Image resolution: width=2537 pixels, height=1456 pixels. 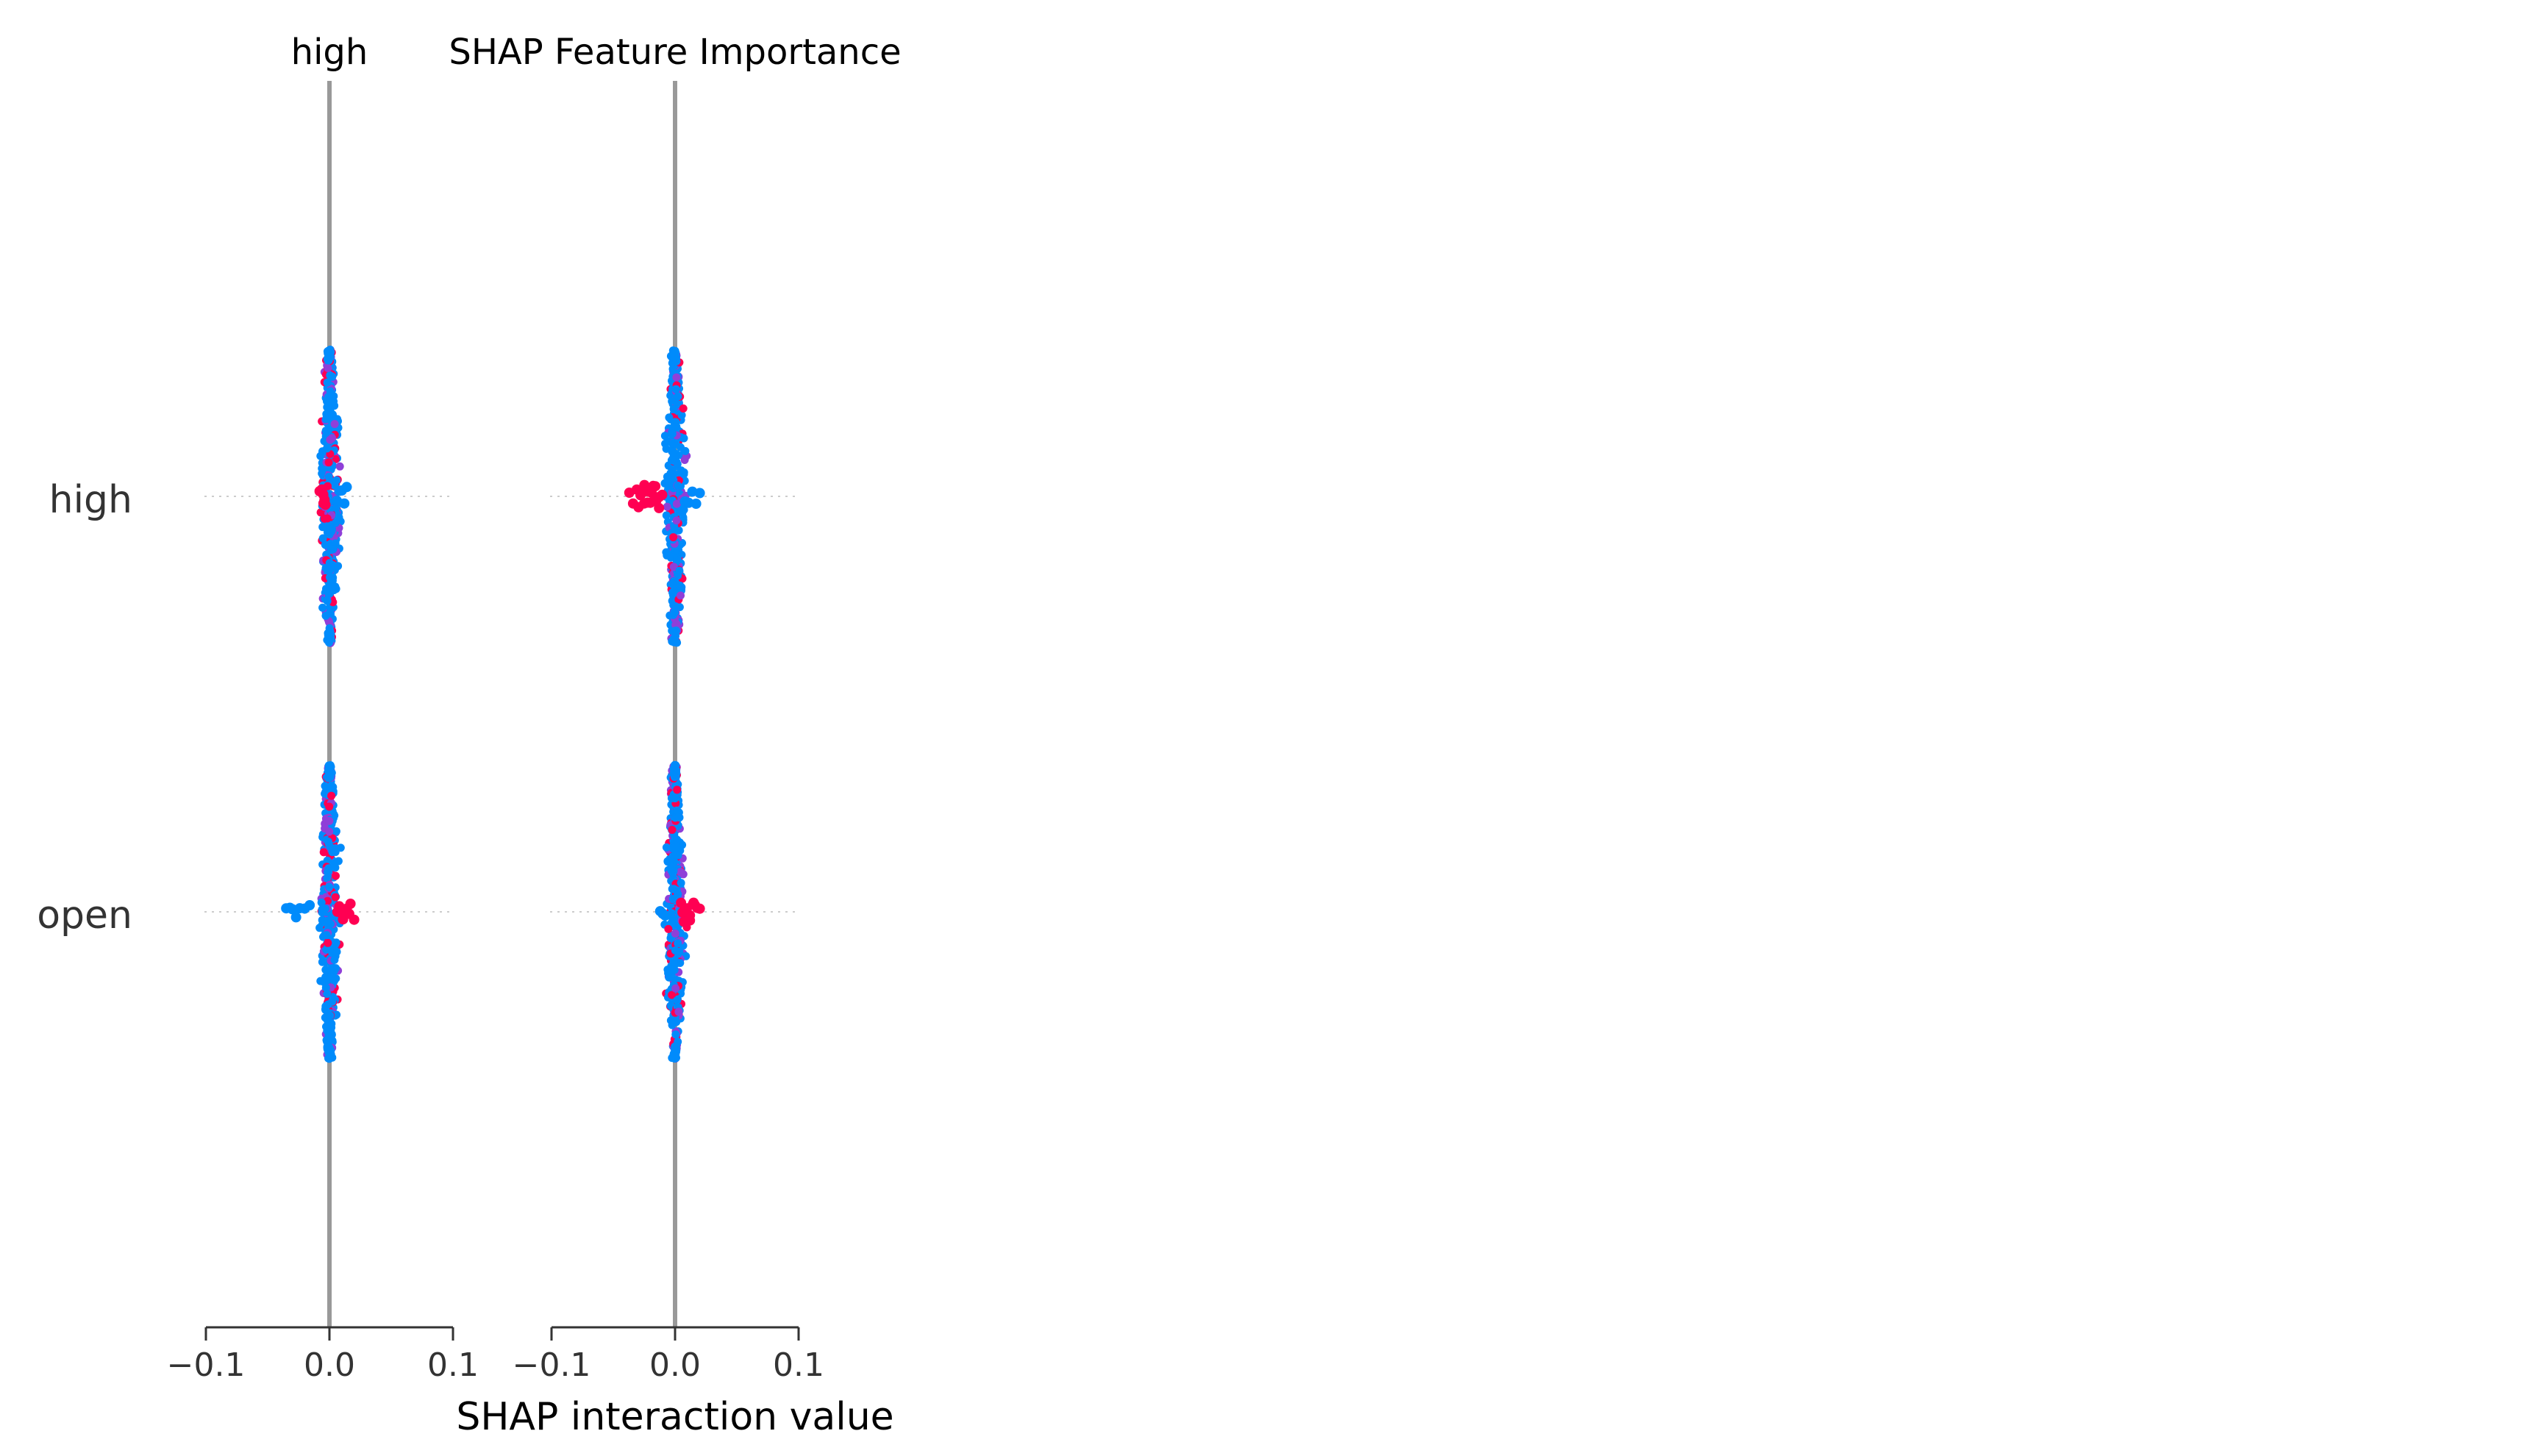 What do you see at coordinates (675, 52) in the screenshot?
I see `panel-title-shap-feature-importance: SHAP Feature Importance` at bounding box center [675, 52].